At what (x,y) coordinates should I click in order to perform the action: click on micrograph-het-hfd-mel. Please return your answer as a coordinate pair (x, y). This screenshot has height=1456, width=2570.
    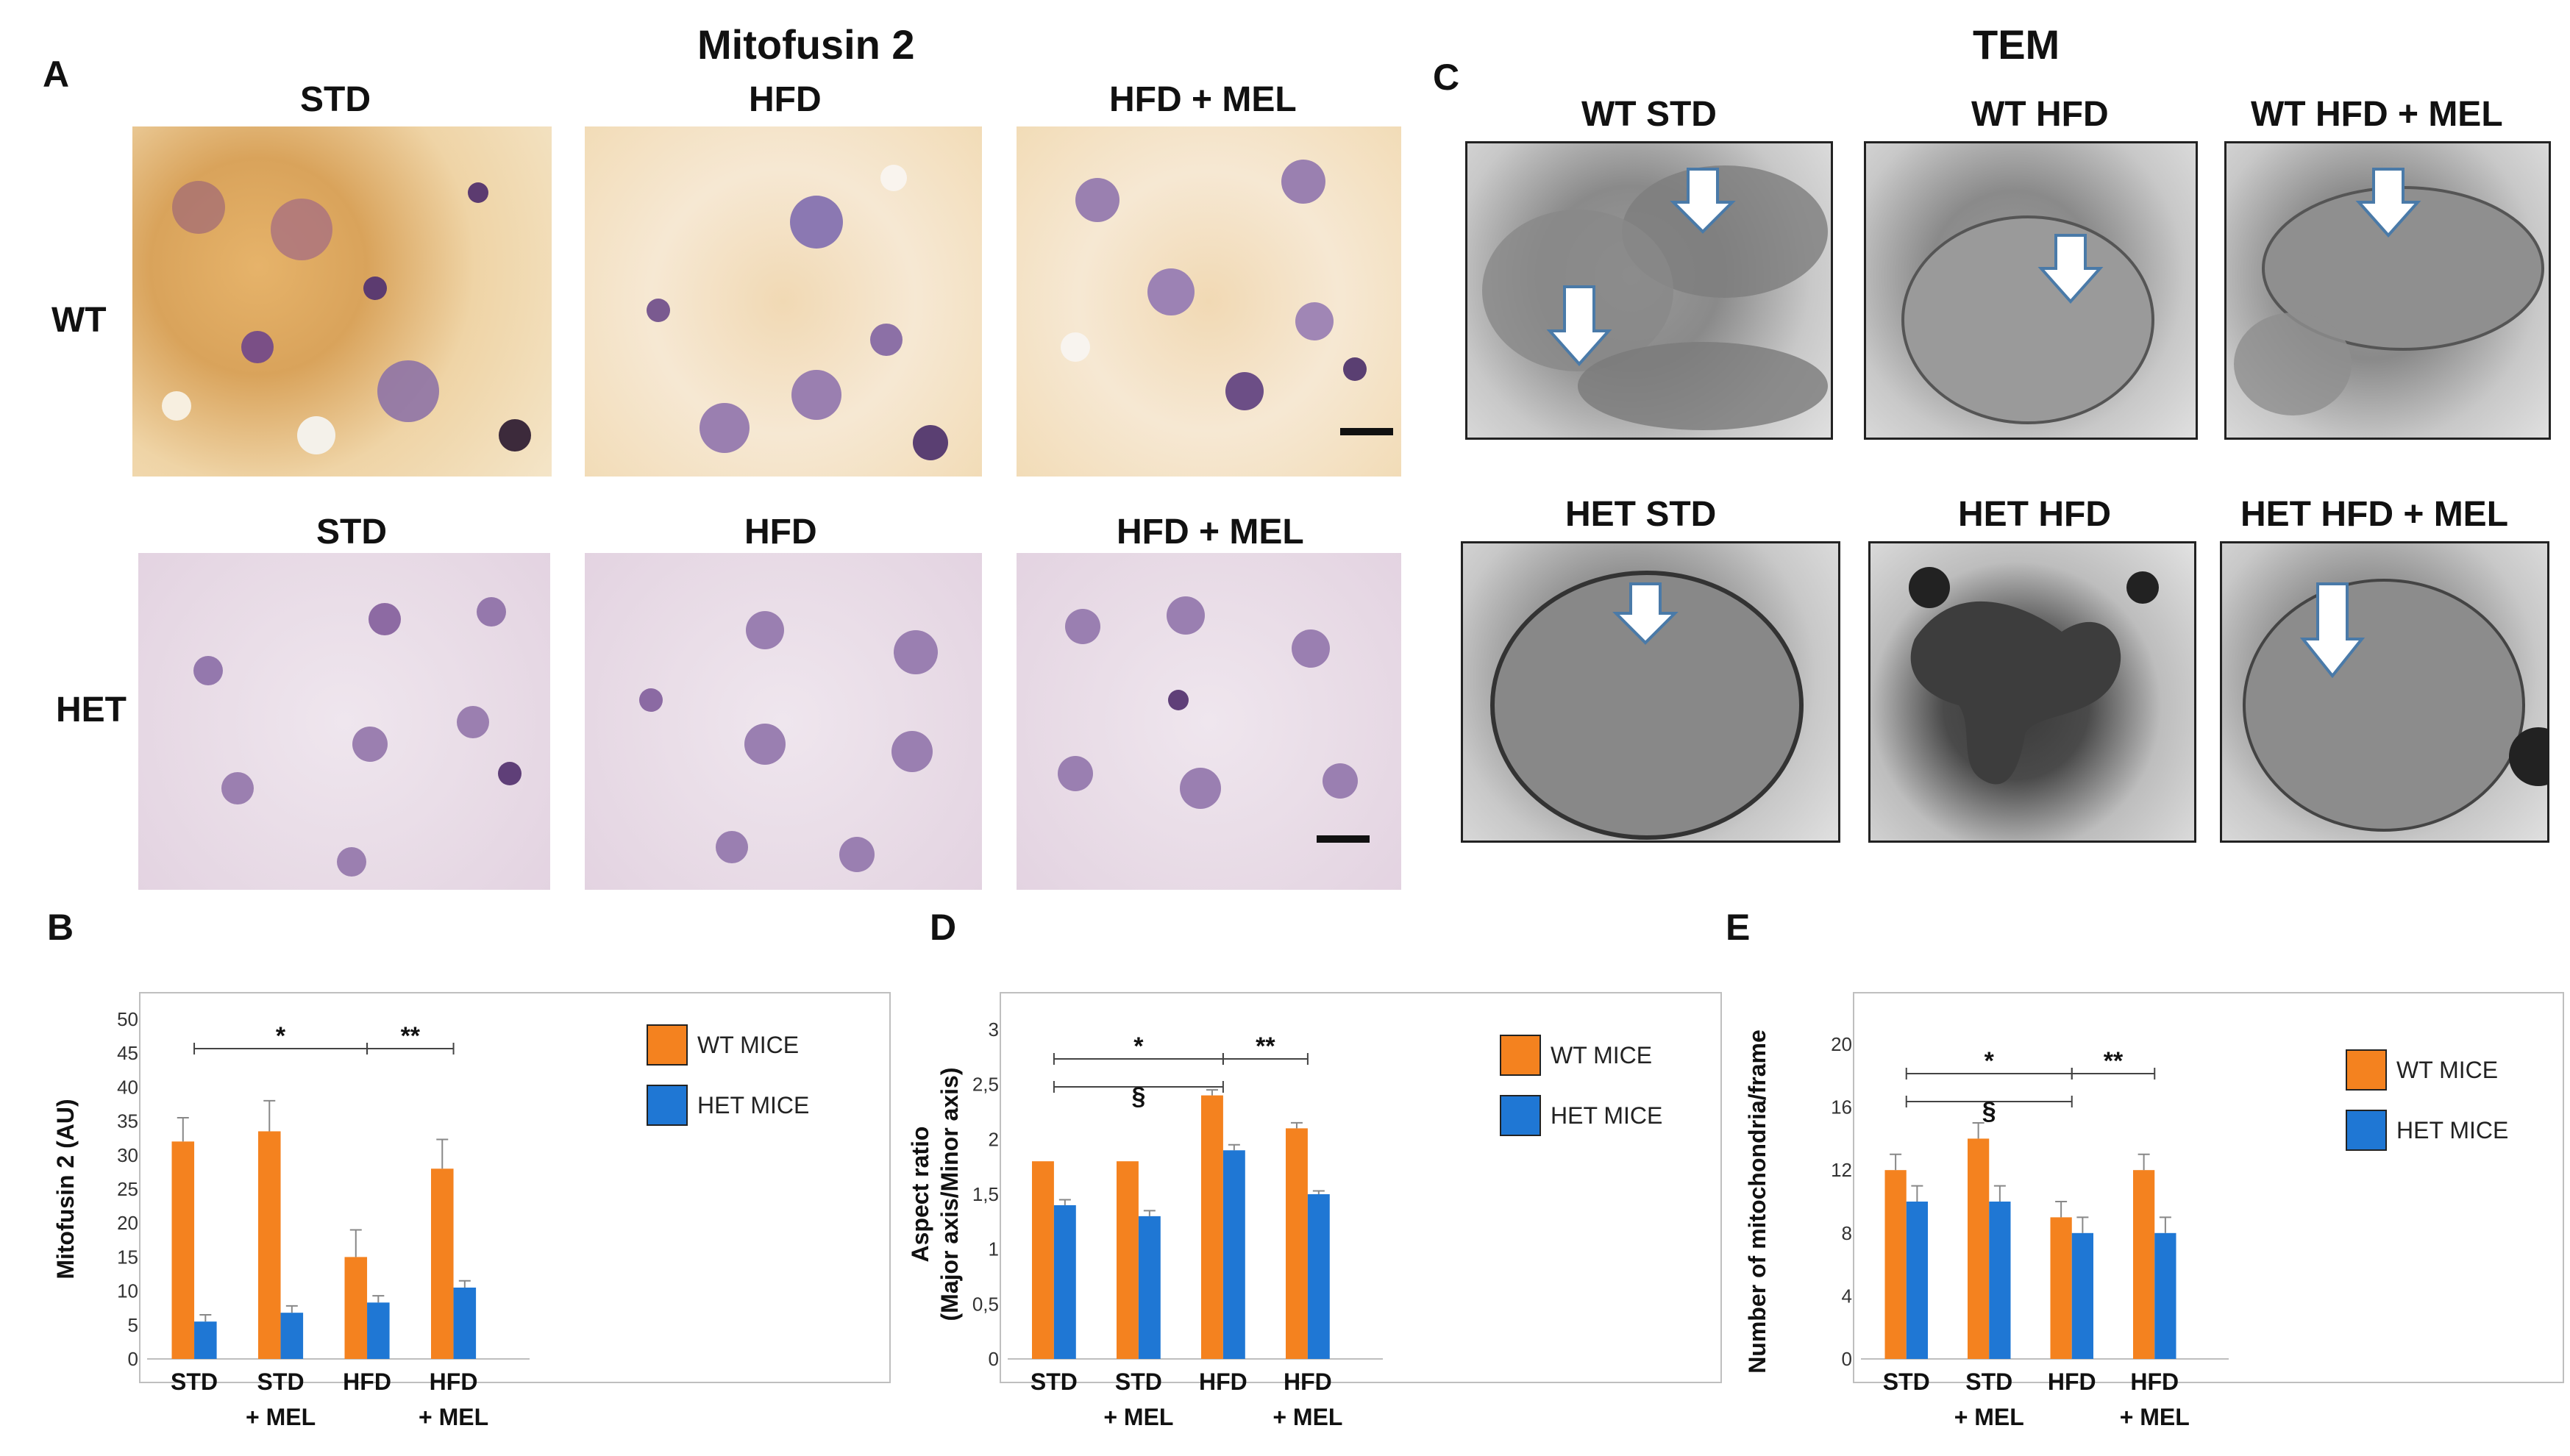
    Looking at the image, I should click on (1209, 721).